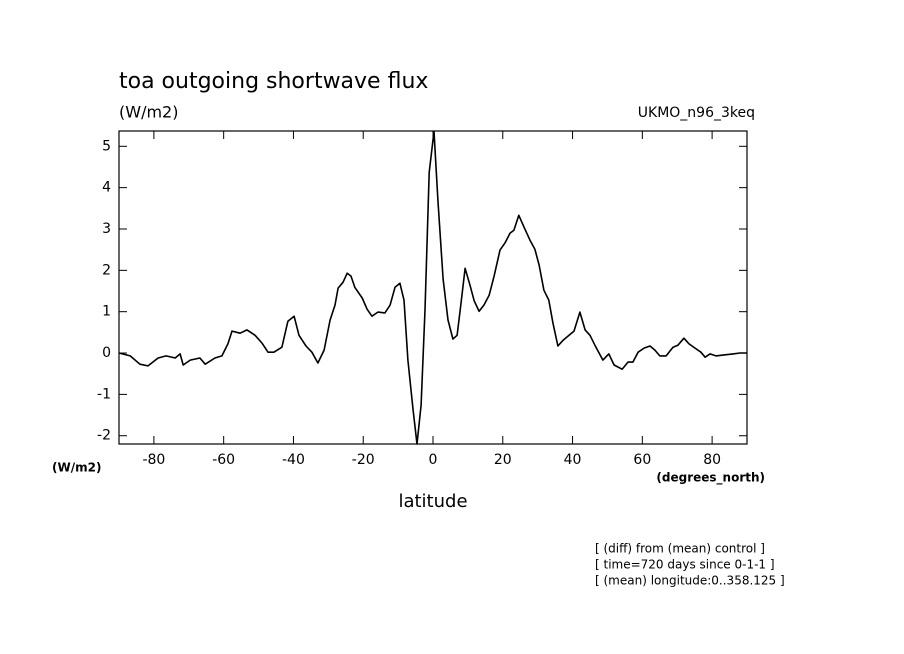 The height and width of the screenshot is (654, 904). I want to click on model-label: UKMO_n96_3keq, so click(696, 113).